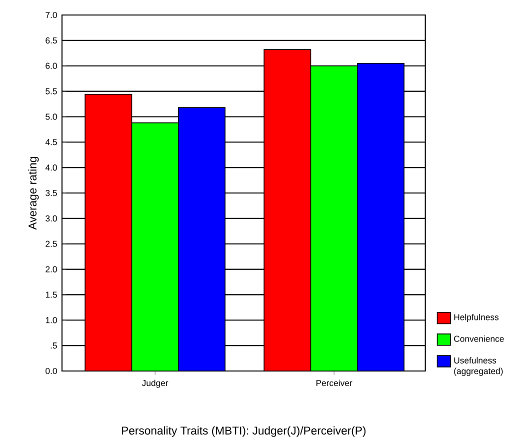  Describe the element at coordinates (51, 142) in the screenshot. I see `y-tick-label: 4.5` at that location.